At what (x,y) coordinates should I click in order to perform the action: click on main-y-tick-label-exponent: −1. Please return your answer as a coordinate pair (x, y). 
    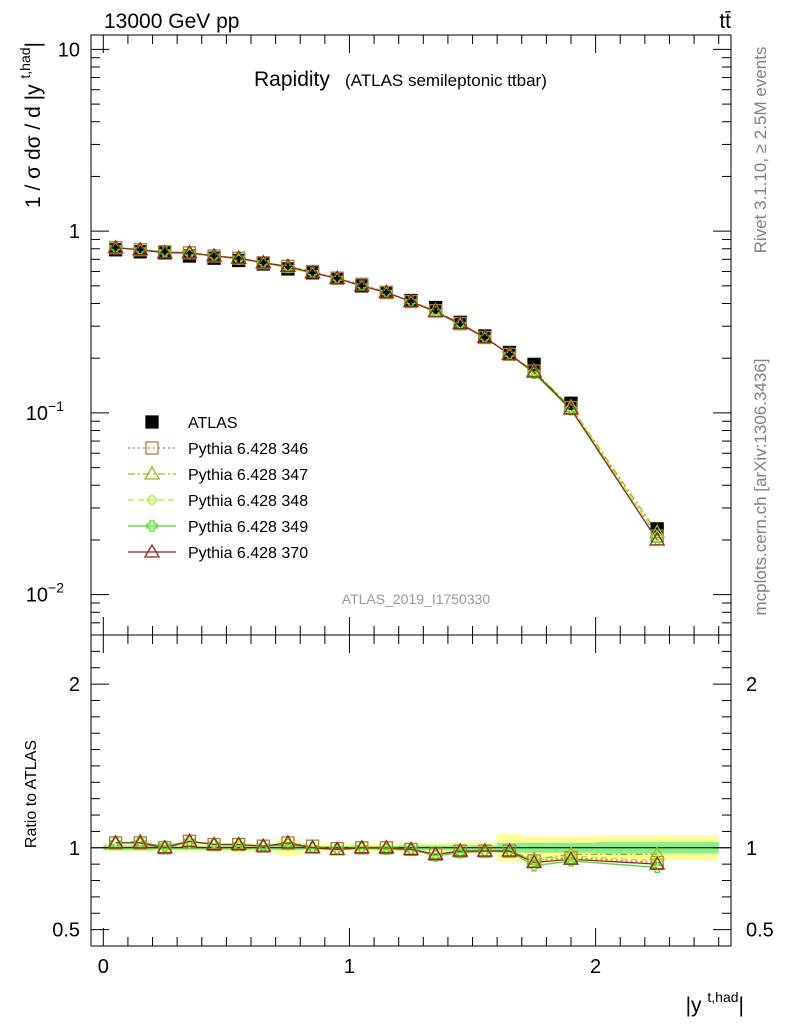
    Looking at the image, I should click on (56, 406).